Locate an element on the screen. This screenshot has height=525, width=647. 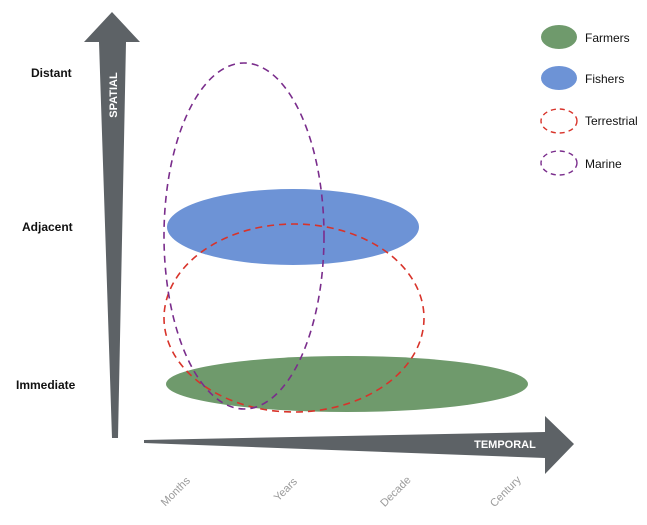
fishers-region is located at coordinates (293, 227).